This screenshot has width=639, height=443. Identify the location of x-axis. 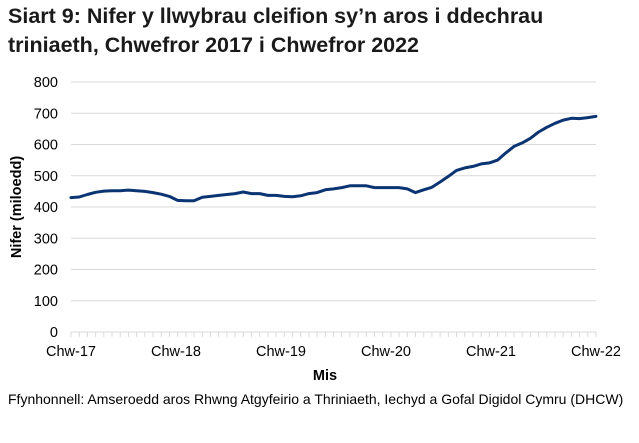
(333, 334).